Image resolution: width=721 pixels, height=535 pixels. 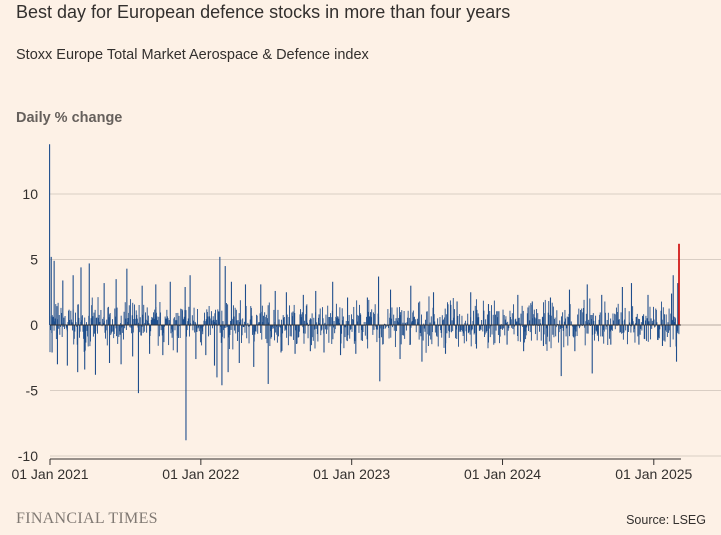 What do you see at coordinates (653, 474) in the screenshot?
I see `x-tick-label: 01 Jan 2025` at bounding box center [653, 474].